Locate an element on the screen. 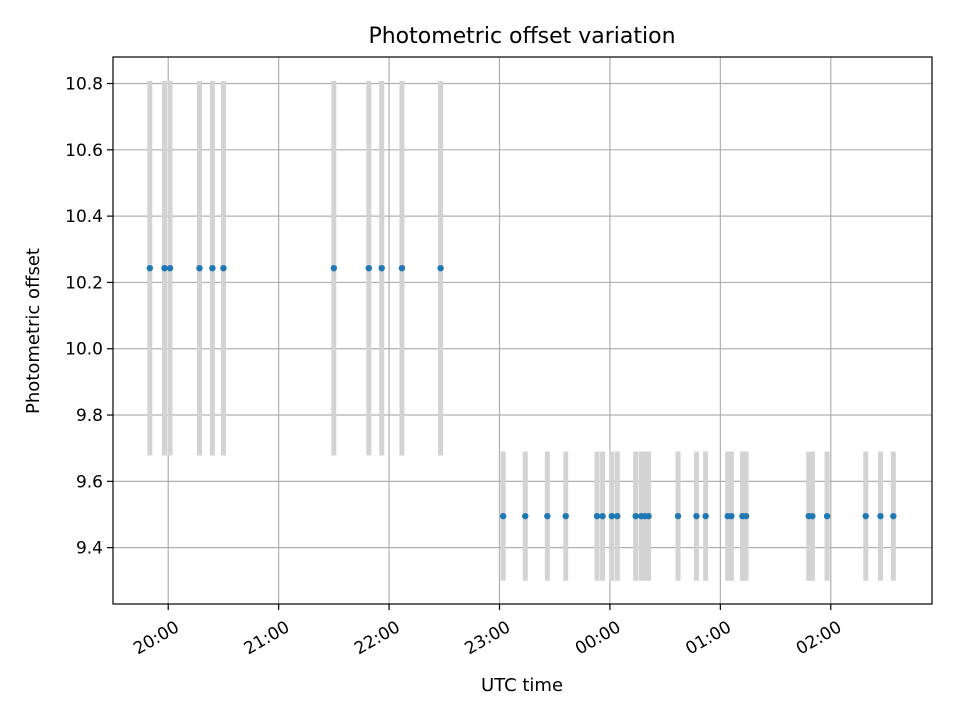 The image size is (960, 720). x-tick-label: 23:00 is located at coordinates (488, 638).